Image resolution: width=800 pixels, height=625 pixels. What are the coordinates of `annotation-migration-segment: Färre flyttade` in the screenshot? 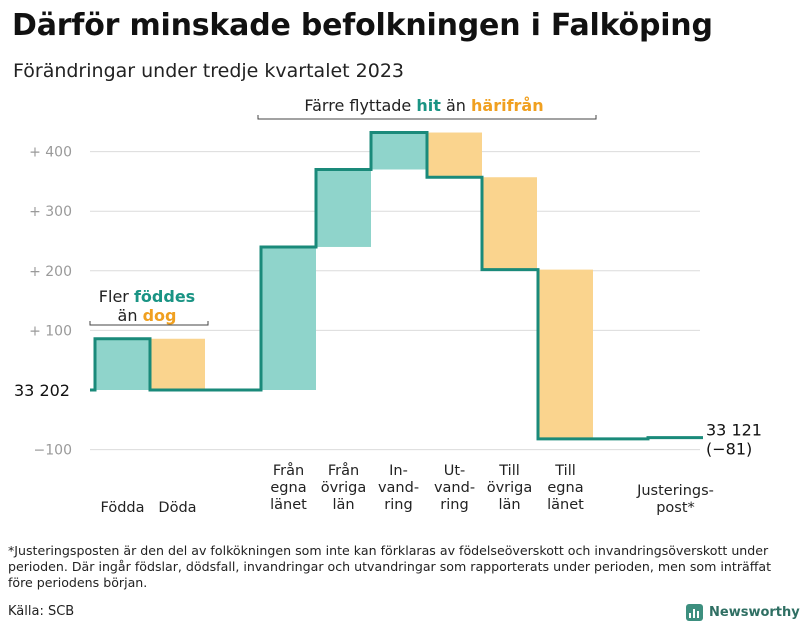 It's located at (360, 105).